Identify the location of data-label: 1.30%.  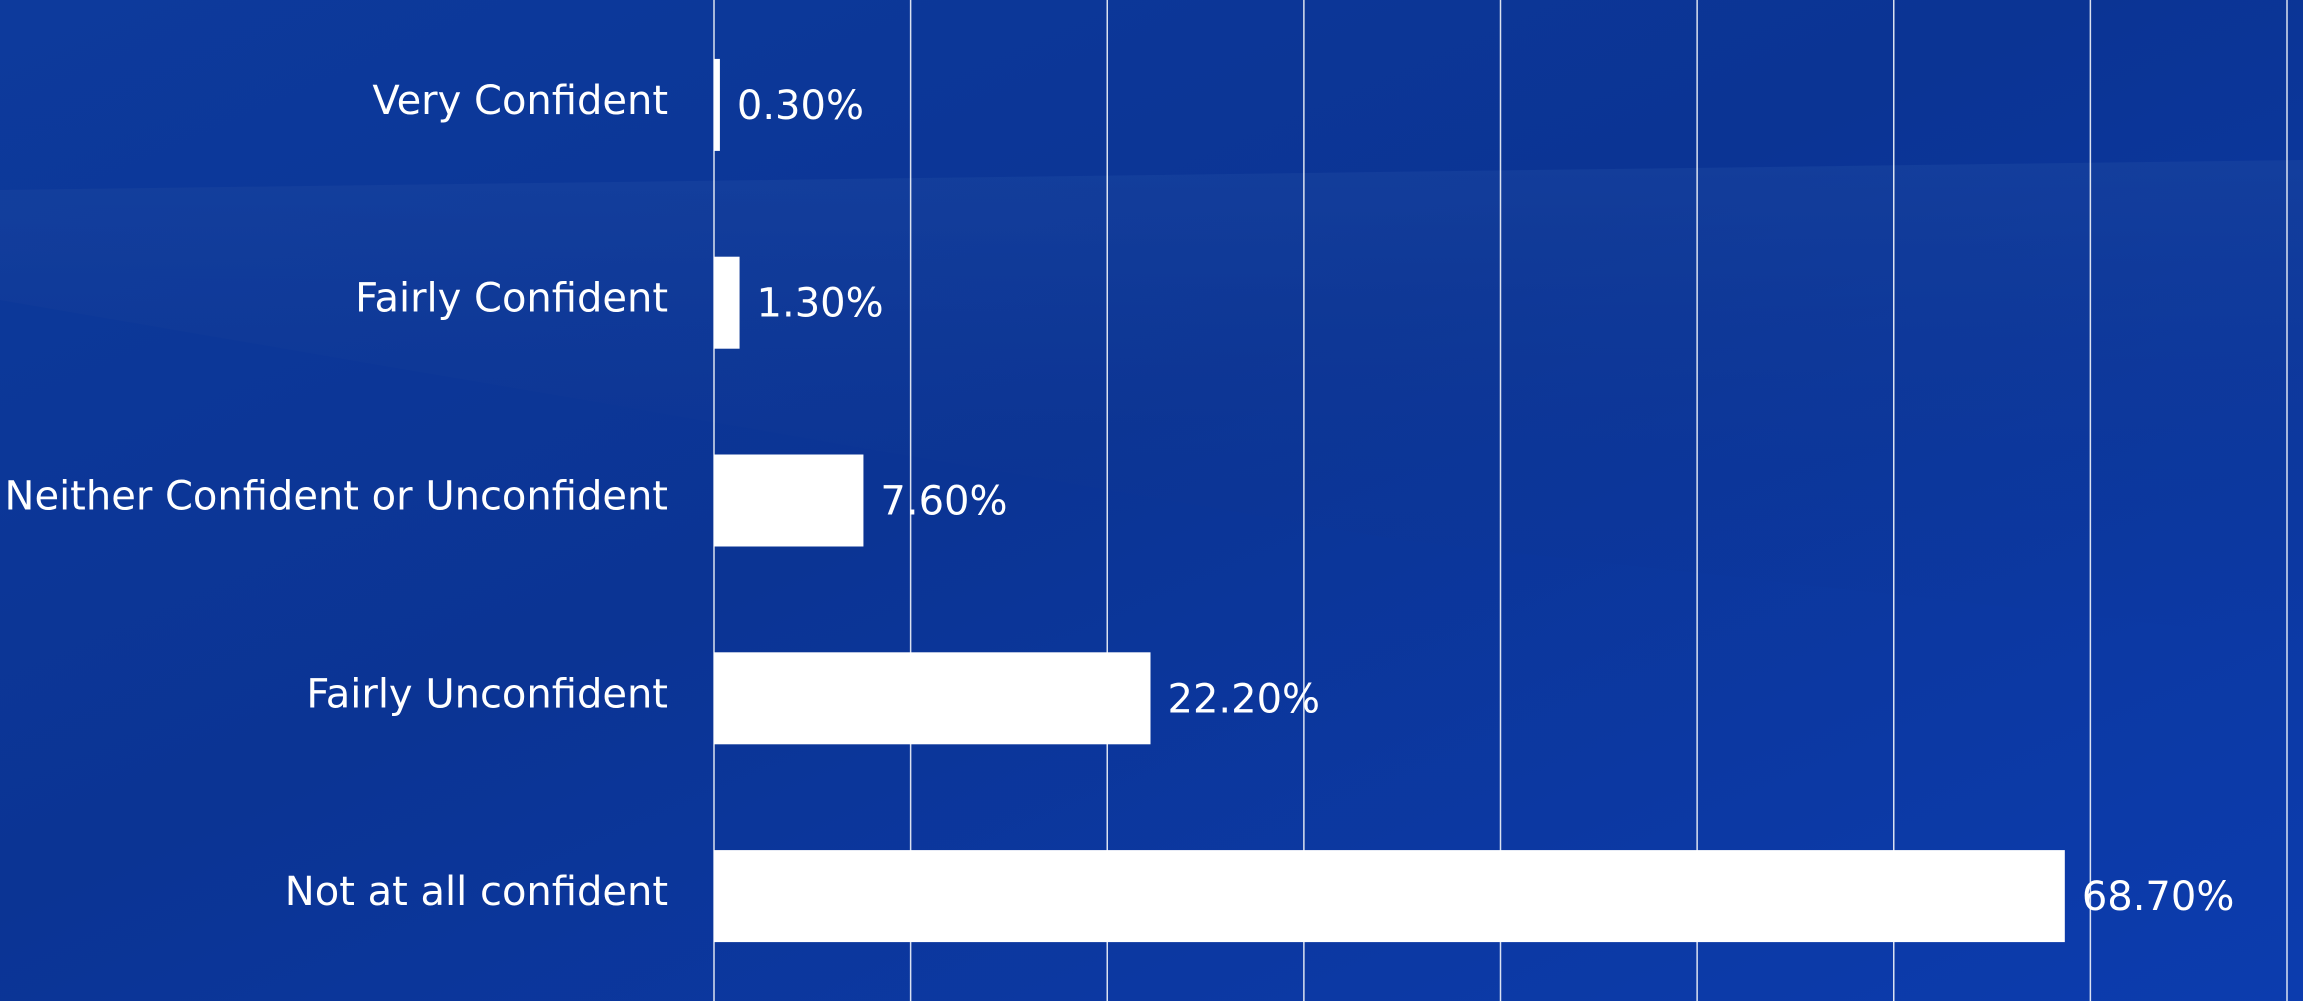
(820, 304).